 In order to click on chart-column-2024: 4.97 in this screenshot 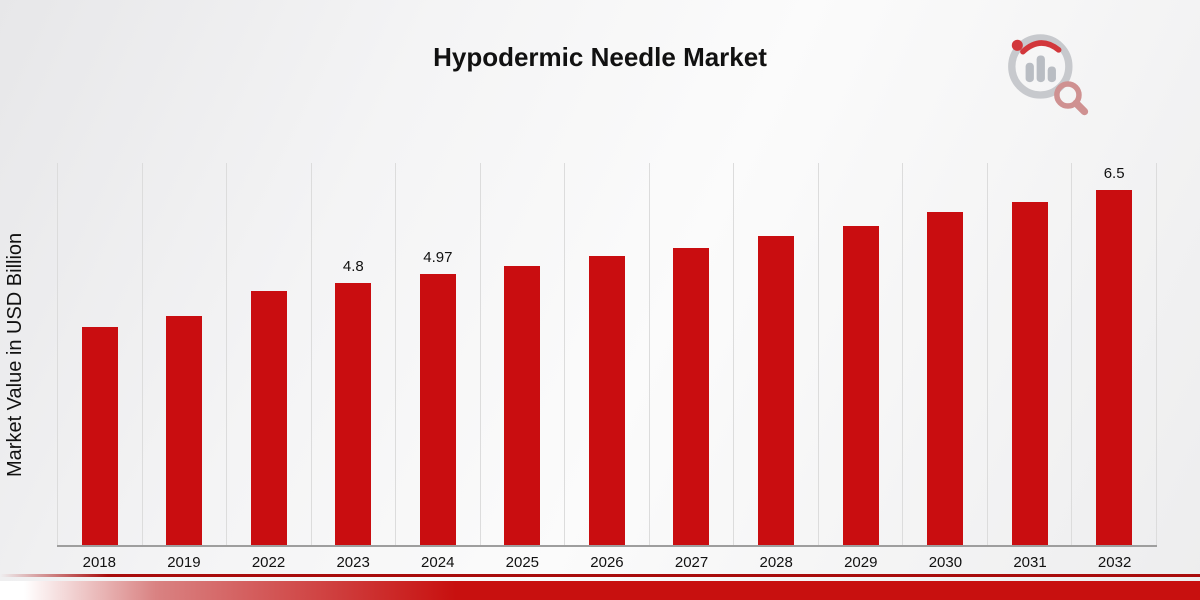, I will do `click(437, 354)`.